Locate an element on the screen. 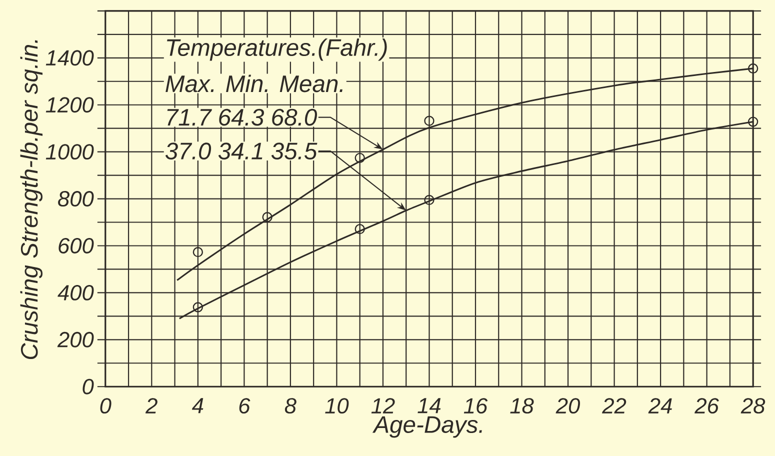 This screenshot has width=775, height=456. x-tick-label: 14 is located at coordinates (429, 405).